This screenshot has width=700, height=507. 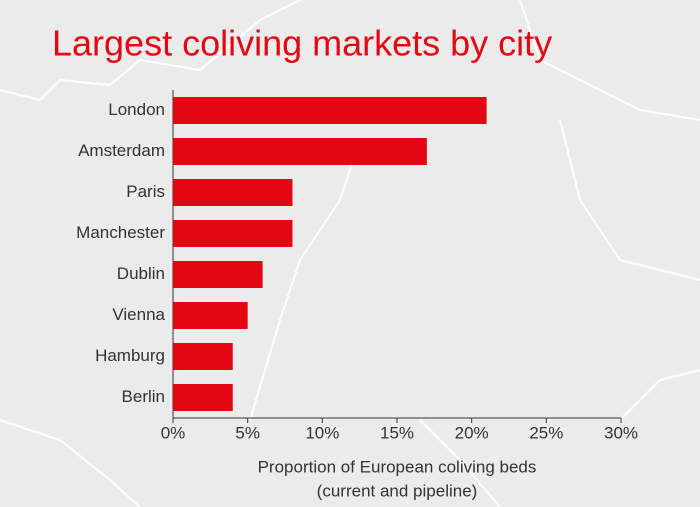 What do you see at coordinates (138, 314) in the screenshot?
I see `y-tick-label: Vienna` at bounding box center [138, 314].